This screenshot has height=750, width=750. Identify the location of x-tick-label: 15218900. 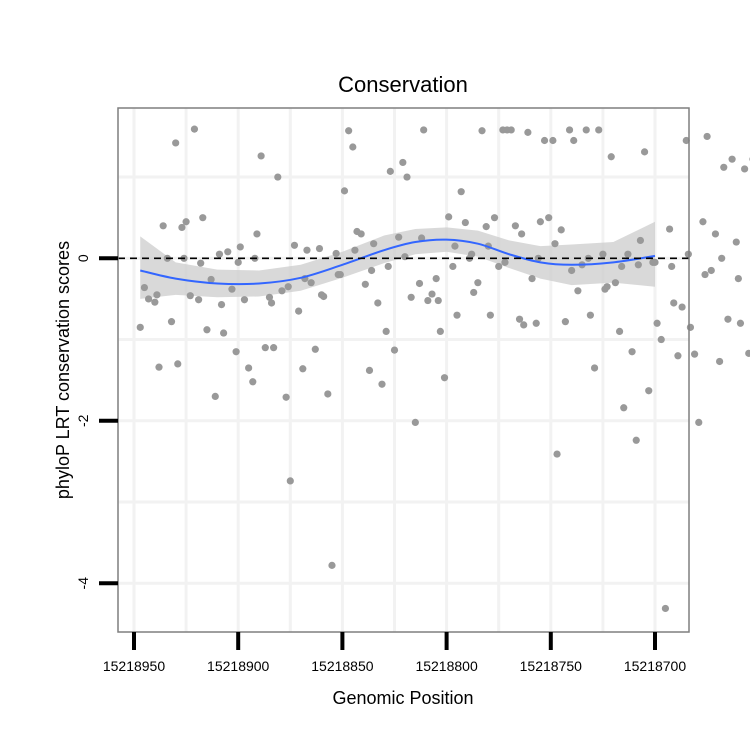
(238, 666).